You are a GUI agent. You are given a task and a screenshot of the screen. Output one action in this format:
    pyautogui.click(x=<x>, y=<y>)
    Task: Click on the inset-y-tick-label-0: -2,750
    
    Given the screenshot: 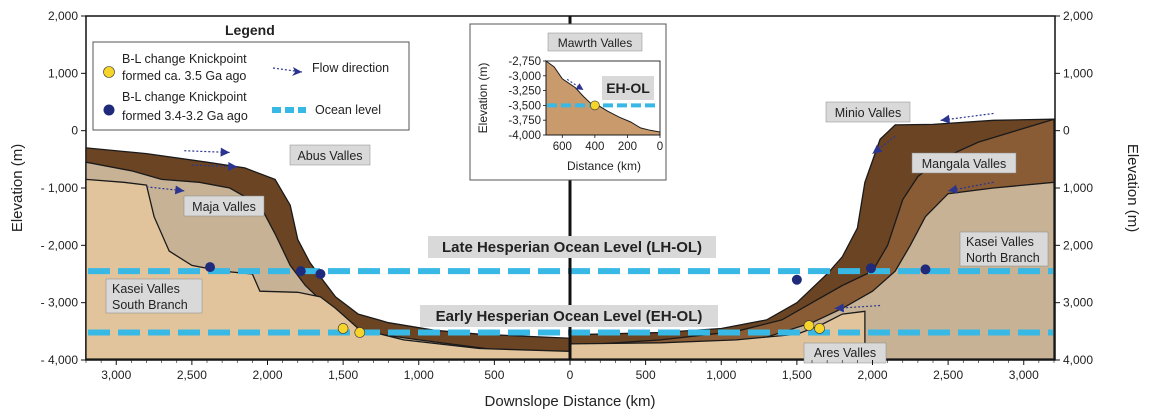 What is the action you would take?
    pyautogui.click(x=524, y=62)
    